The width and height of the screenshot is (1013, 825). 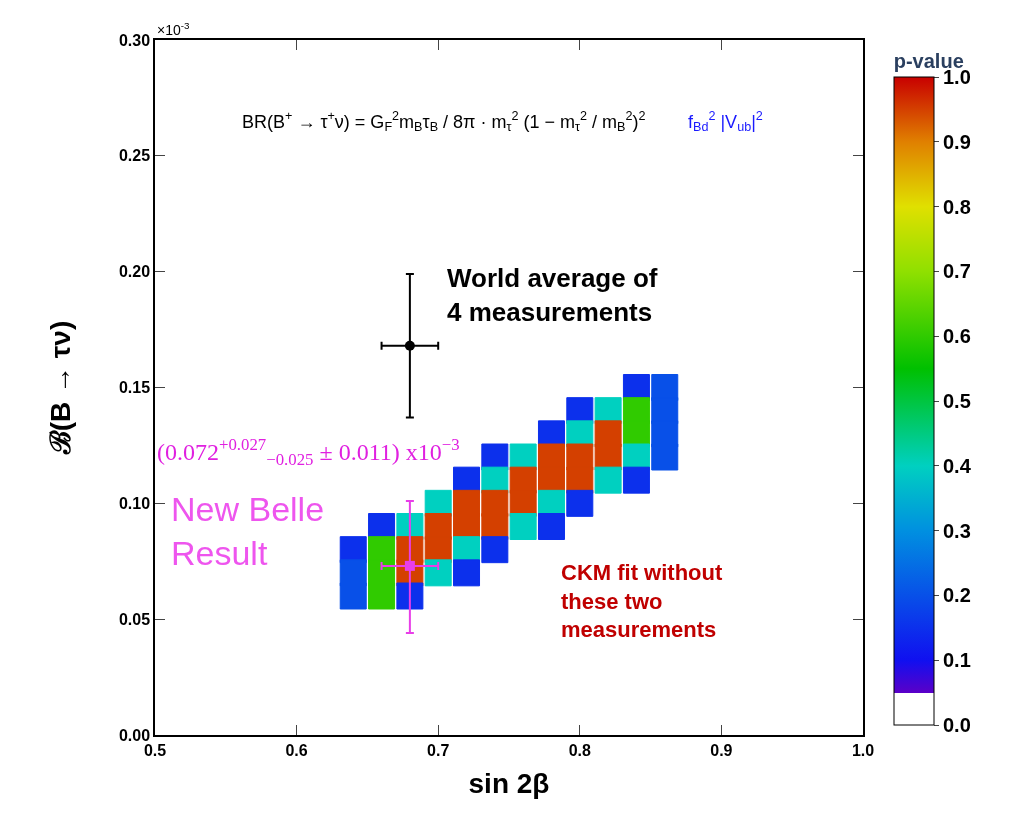 What do you see at coordinates (444, 122) in the screenshot?
I see `text: BR(B$^{+}$ → τ$^{+}$ν) = G$_{F}$$^{2}$m$_{B}$τ$_{B}$ / 8π · m$_{τ}$$^{2}$ (1 − m$_{τ}$$^{2}$ / m$_{B}$$^{2}$)$^{2}$` at bounding box center [444, 122].